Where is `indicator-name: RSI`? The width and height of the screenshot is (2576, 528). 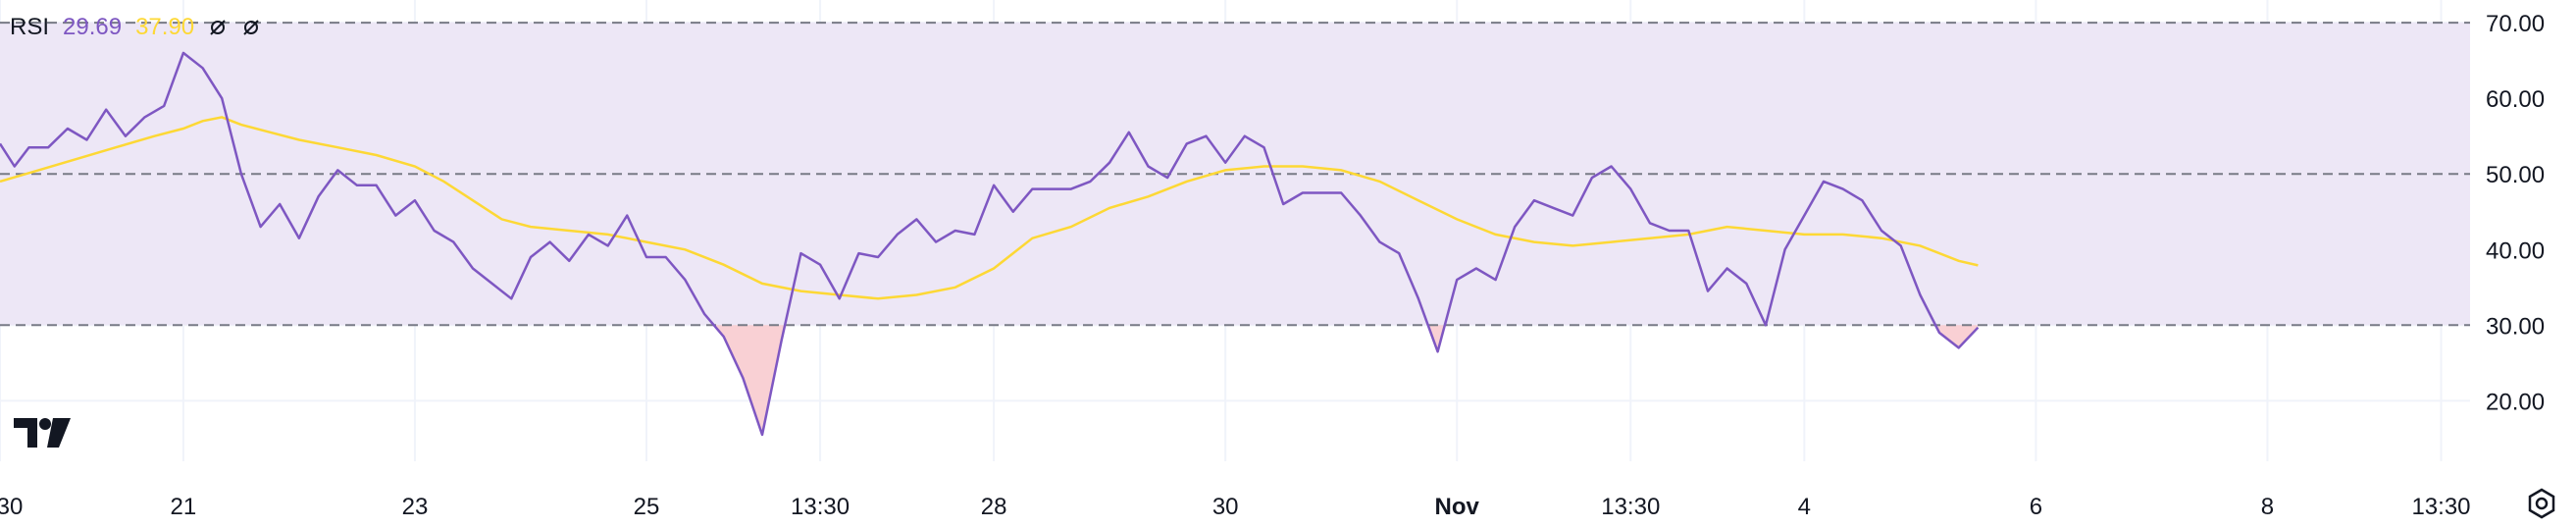 indicator-name: RSI is located at coordinates (30, 27).